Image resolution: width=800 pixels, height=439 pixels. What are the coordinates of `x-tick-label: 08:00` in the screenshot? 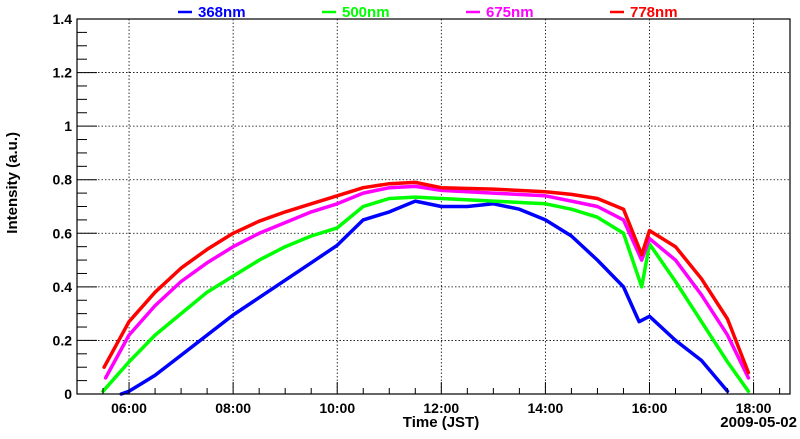 It's located at (233, 408).